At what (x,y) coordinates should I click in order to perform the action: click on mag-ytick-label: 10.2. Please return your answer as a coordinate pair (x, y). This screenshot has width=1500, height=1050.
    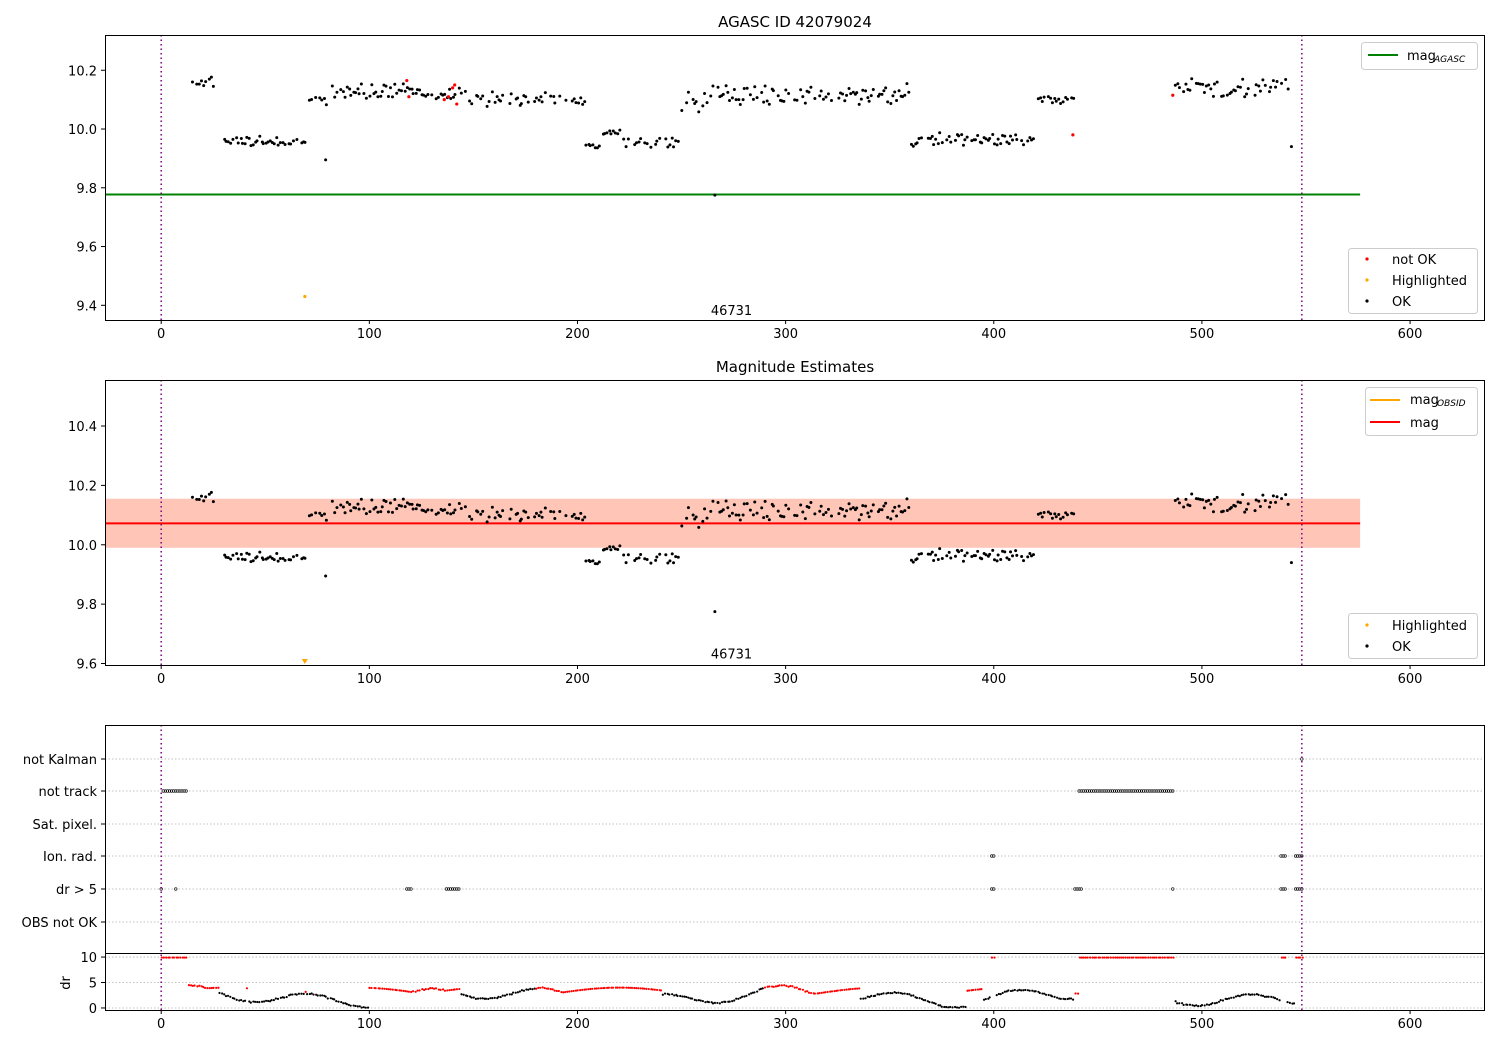
    Looking at the image, I should click on (82, 486).